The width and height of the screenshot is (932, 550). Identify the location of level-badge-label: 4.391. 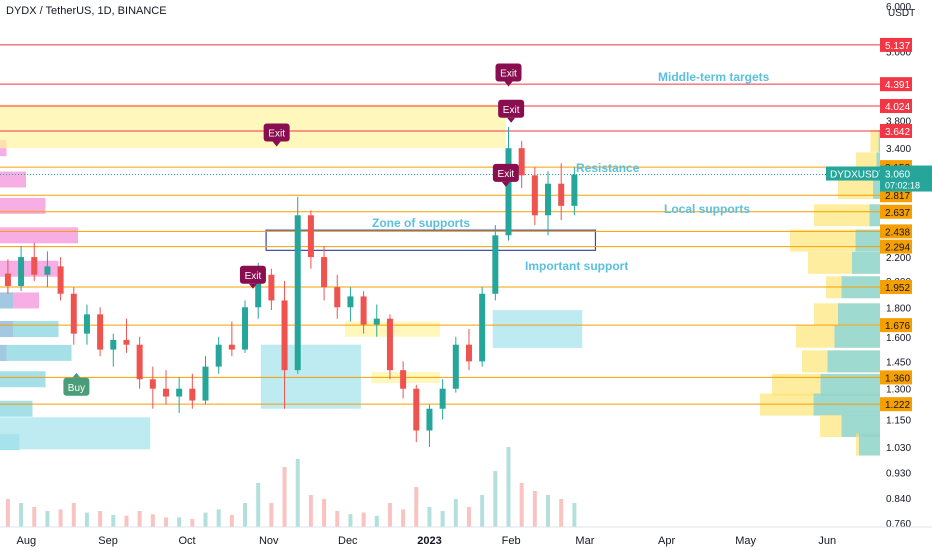
(897, 85).